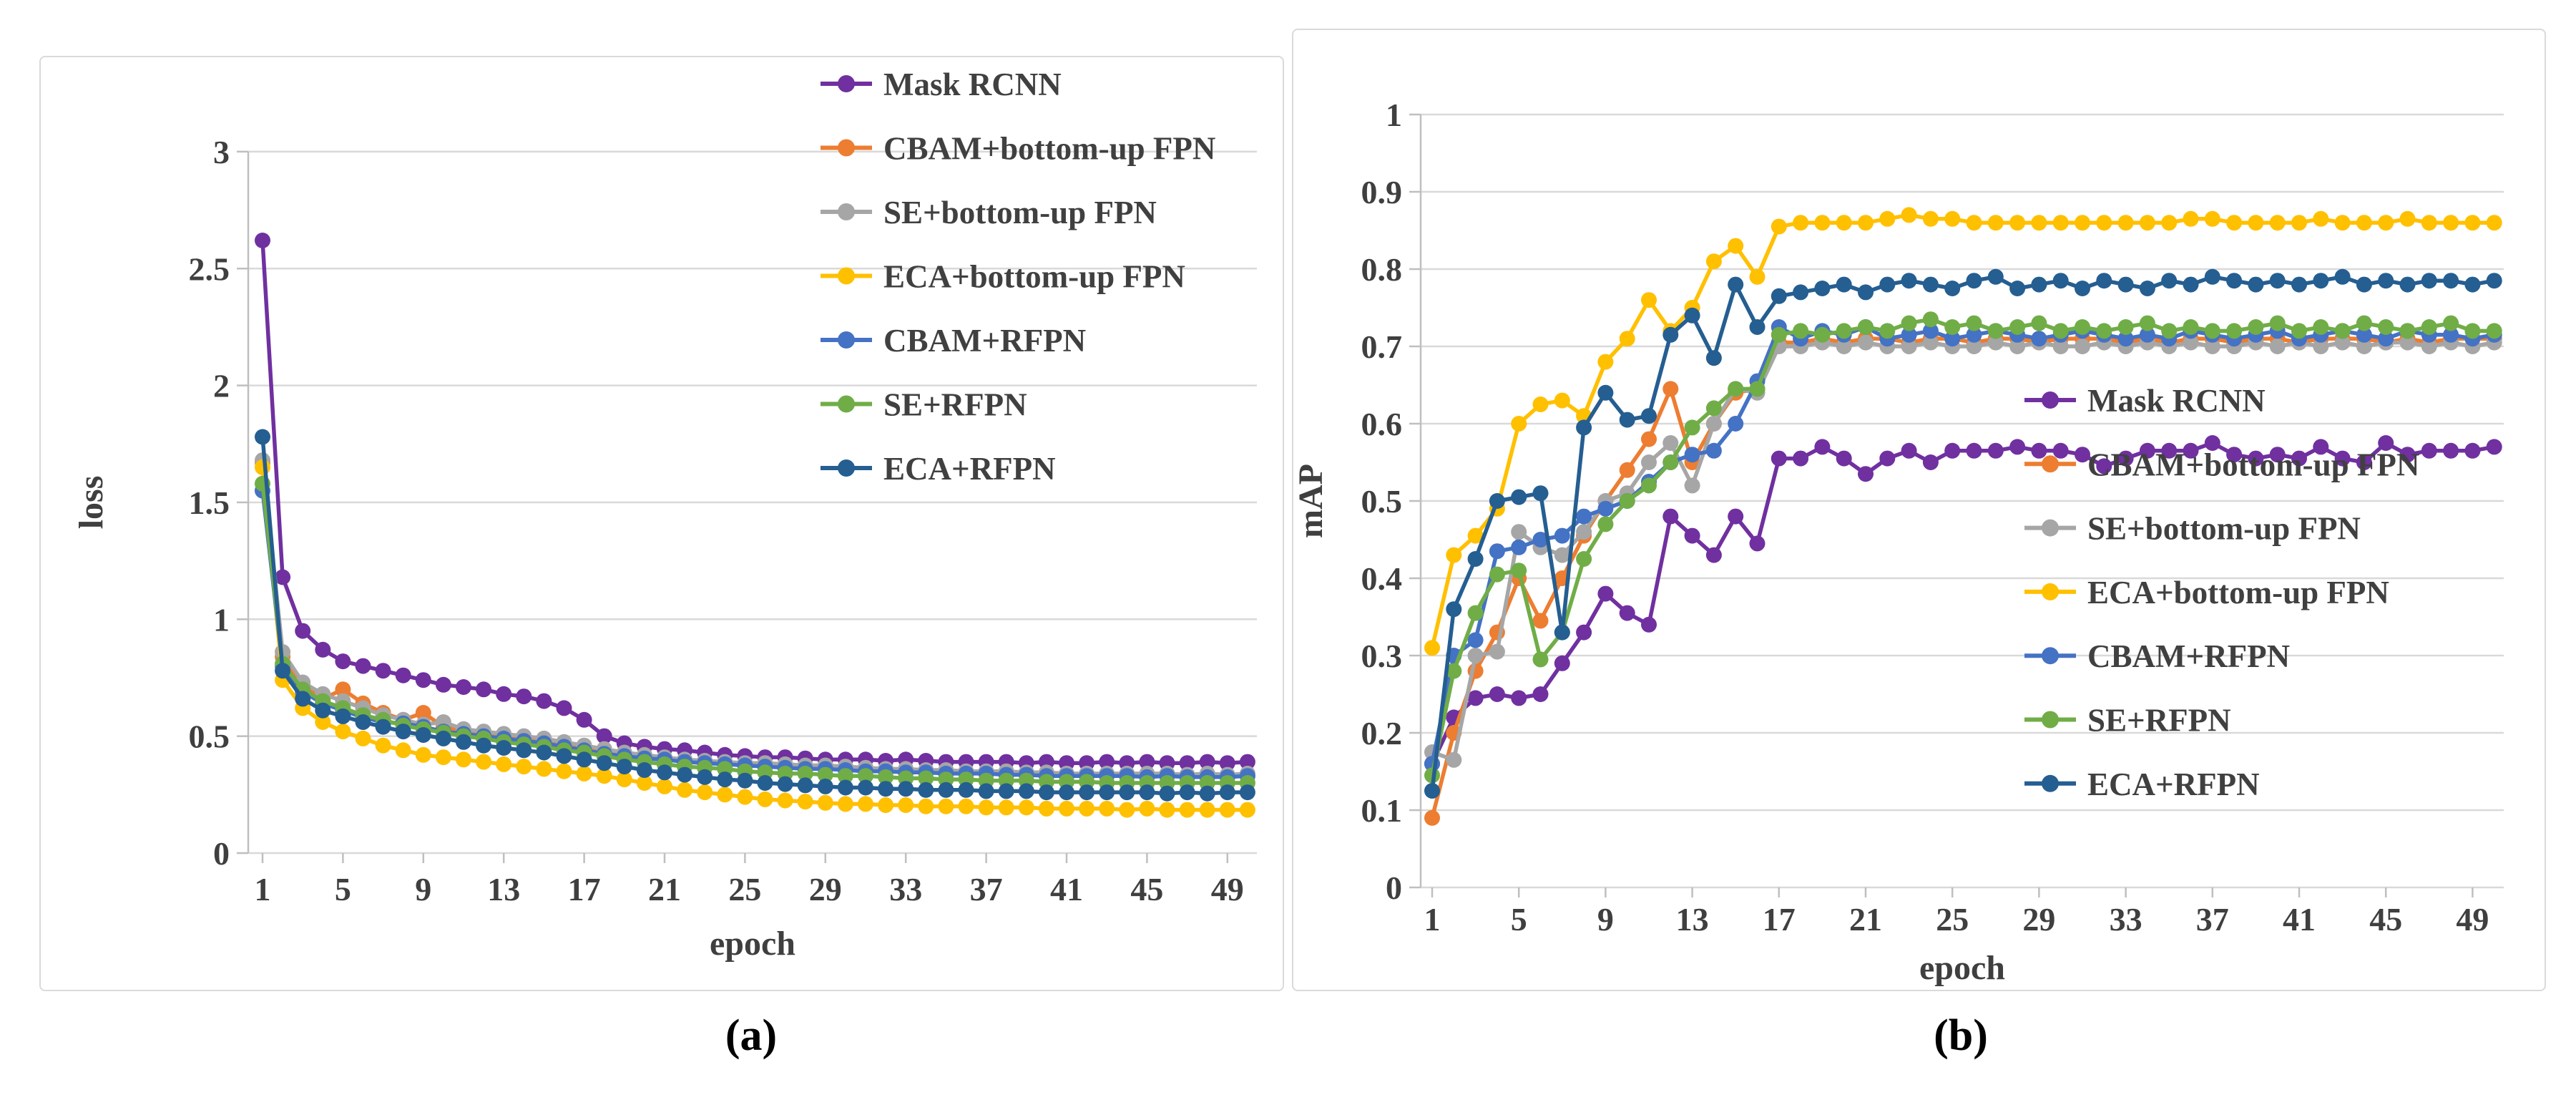  I want to click on y-tick-label: 0.2, so click(1382, 733).